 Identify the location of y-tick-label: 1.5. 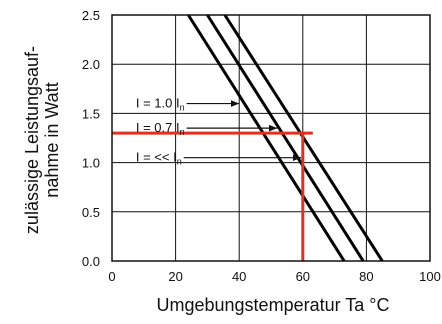
(91, 113).